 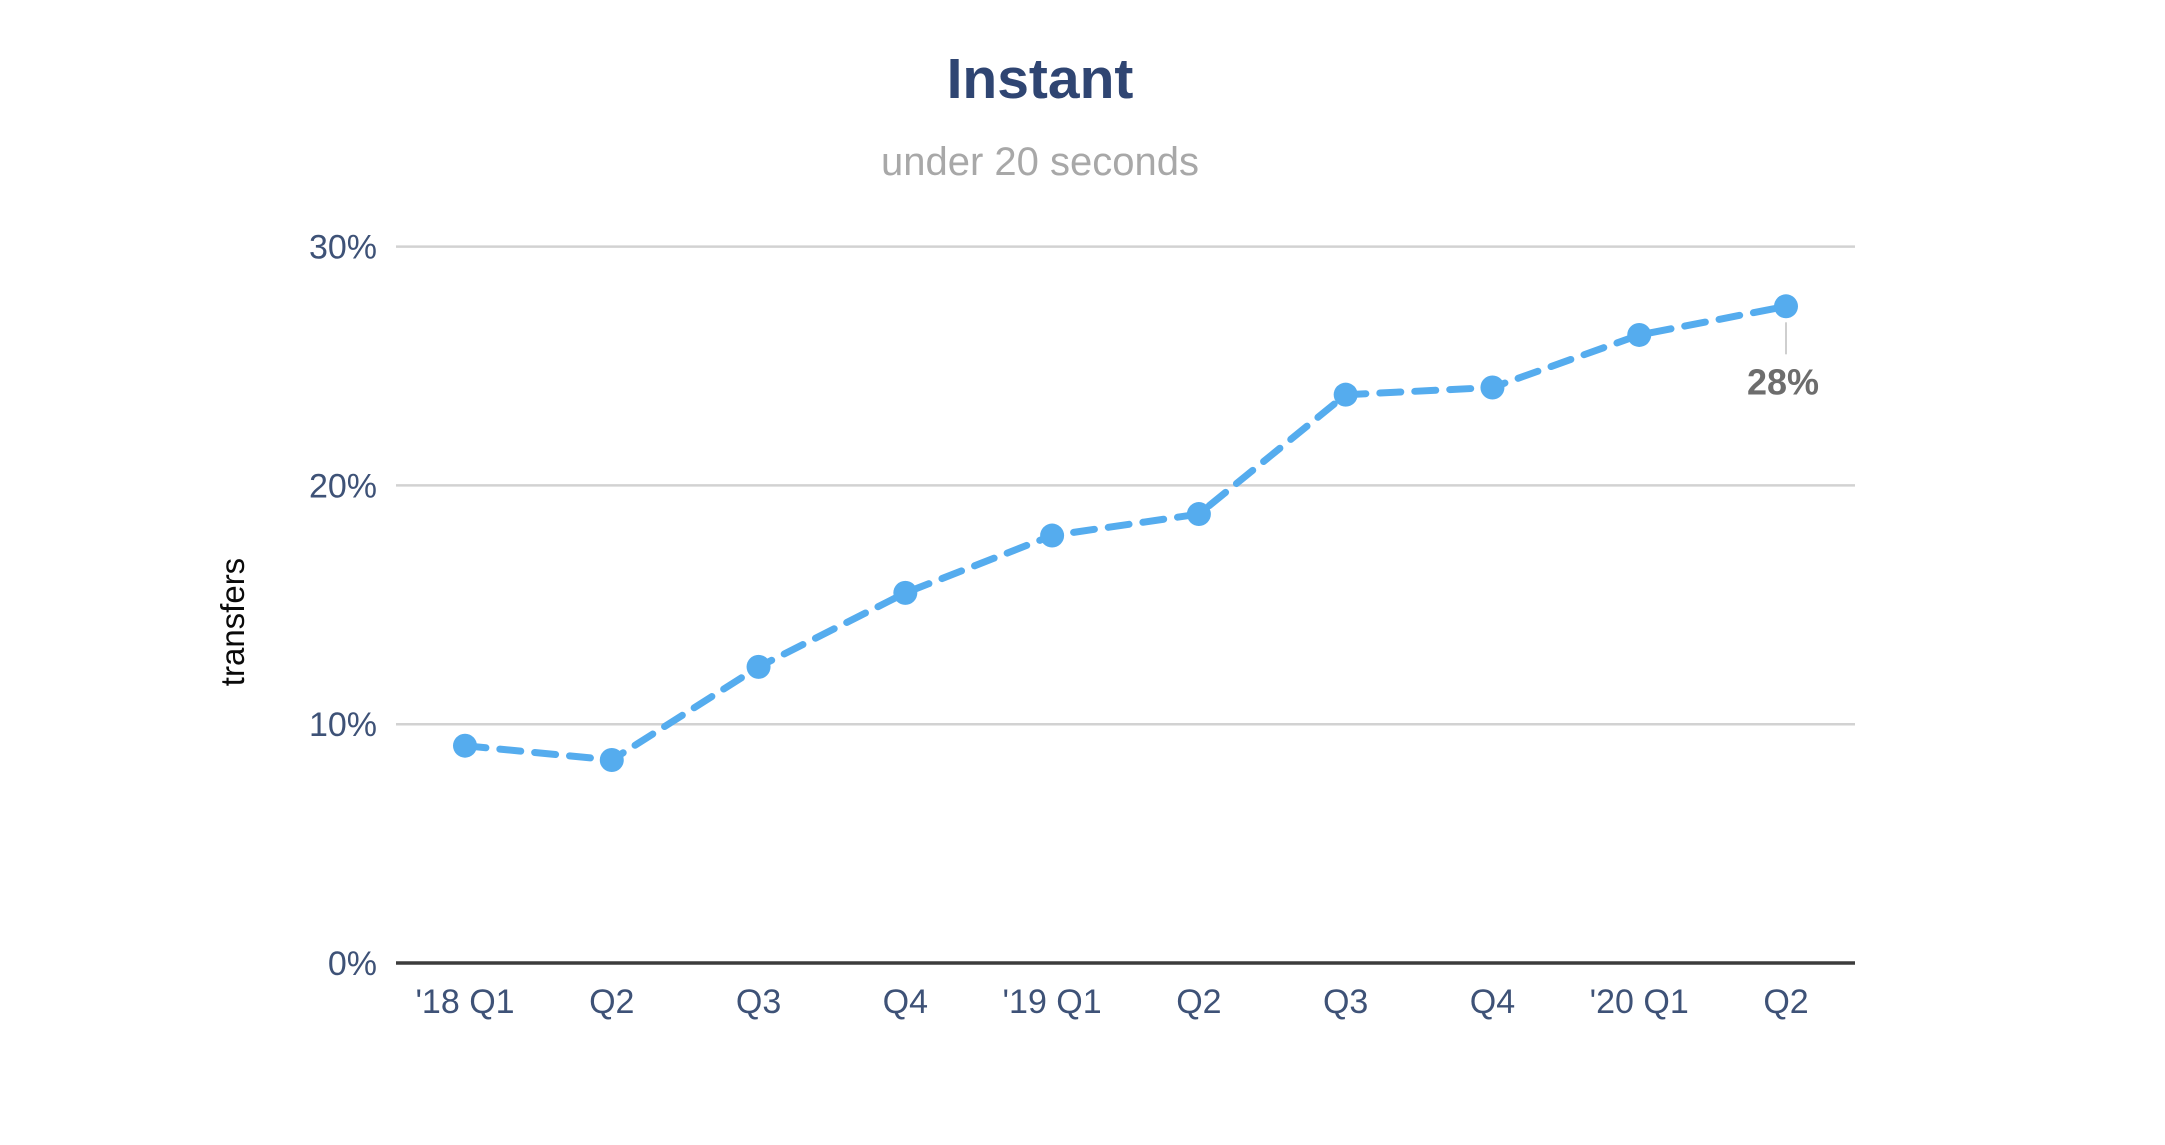 I want to click on y-tick-label: 0%, so click(x=352, y=964).